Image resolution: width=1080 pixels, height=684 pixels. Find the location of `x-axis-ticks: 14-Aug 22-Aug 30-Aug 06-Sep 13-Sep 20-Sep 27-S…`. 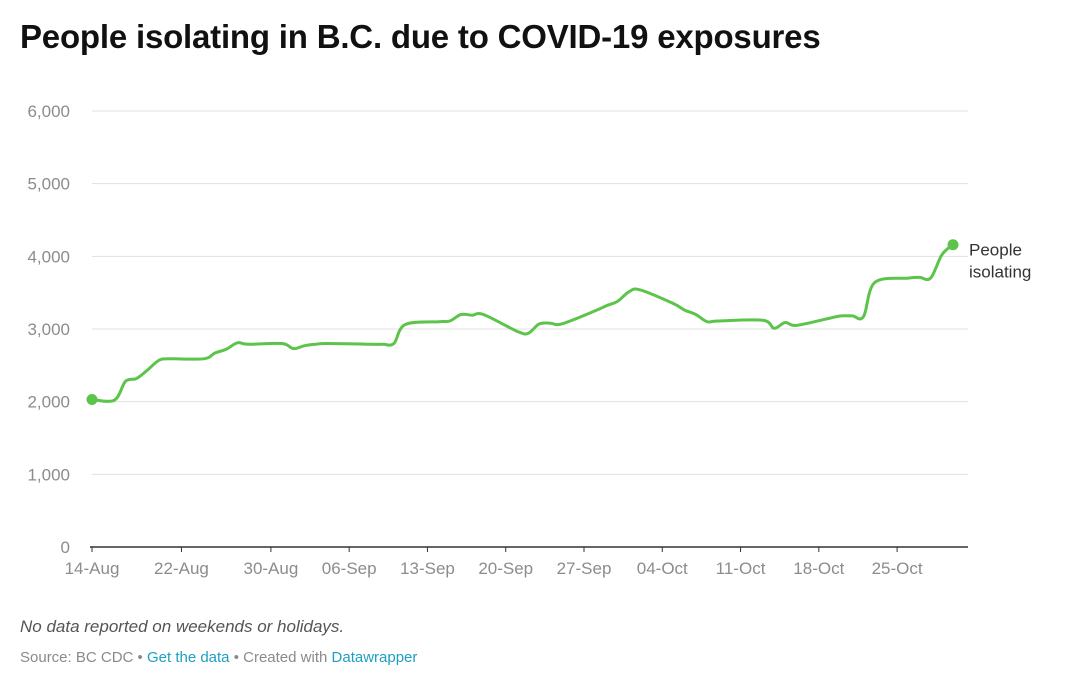

x-axis-ticks: 14-Aug 22-Aug 30-Aug 06-Sep 13-Sep 20-Sep 27-S… is located at coordinates (494, 562).